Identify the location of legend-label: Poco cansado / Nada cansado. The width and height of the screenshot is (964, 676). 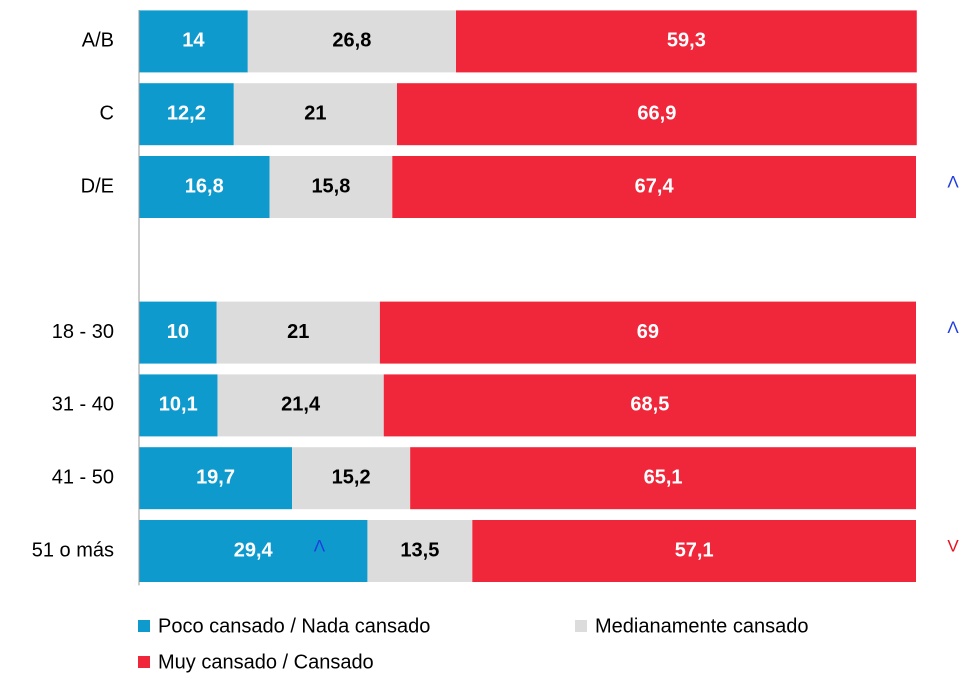
(294, 626).